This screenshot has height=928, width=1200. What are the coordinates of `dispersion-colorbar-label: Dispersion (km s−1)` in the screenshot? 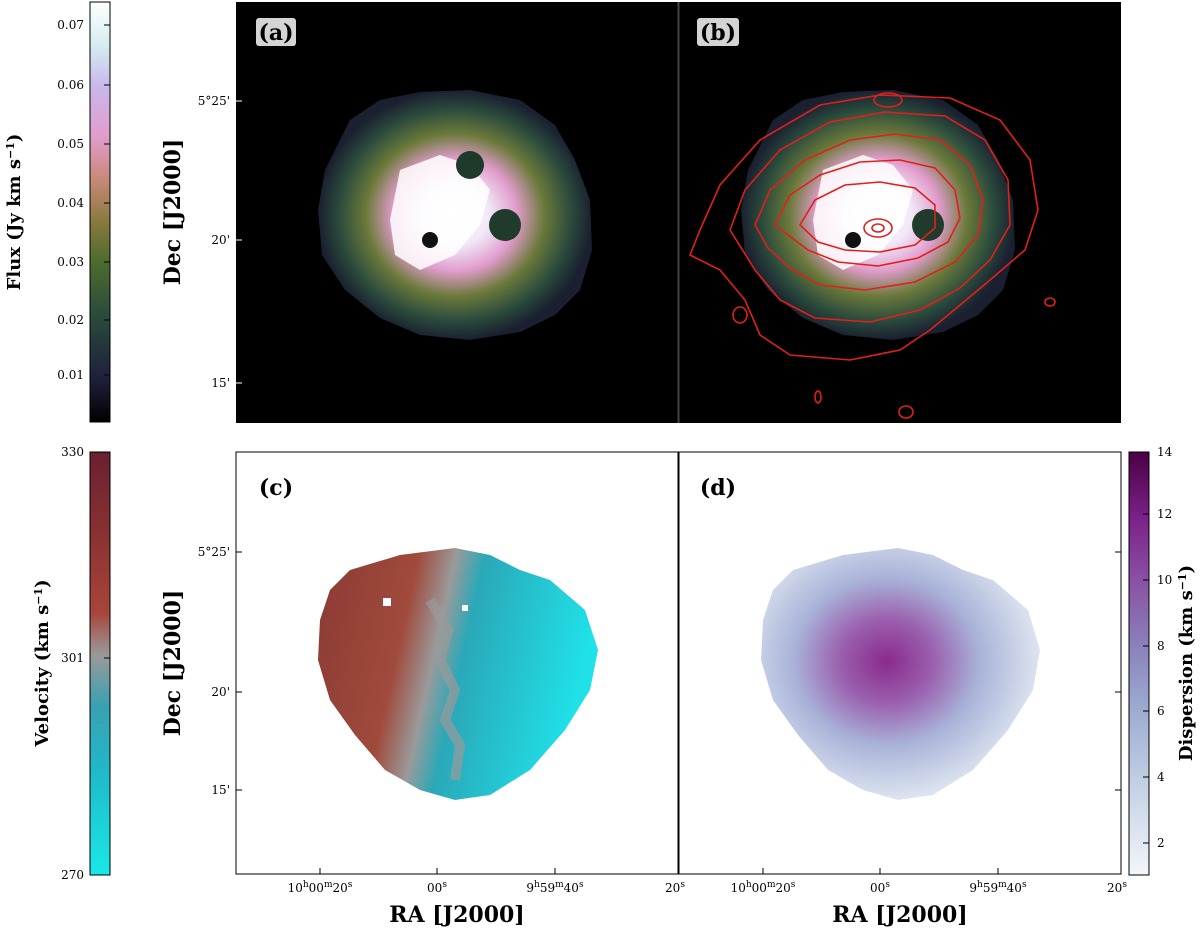 It's located at (1187, 663).